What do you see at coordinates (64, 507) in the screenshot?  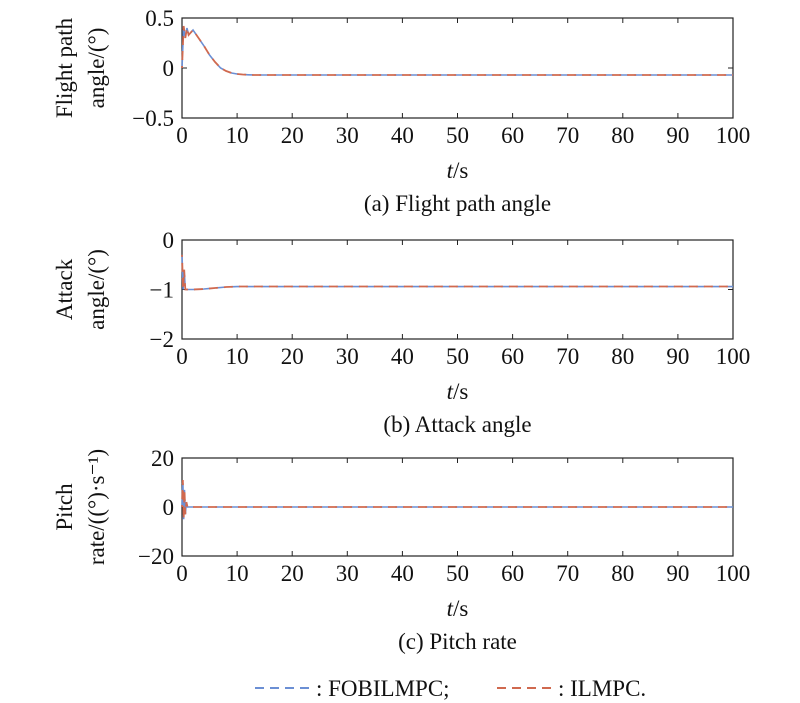 I see `y-axis-label-line: Pitch` at bounding box center [64, 507].